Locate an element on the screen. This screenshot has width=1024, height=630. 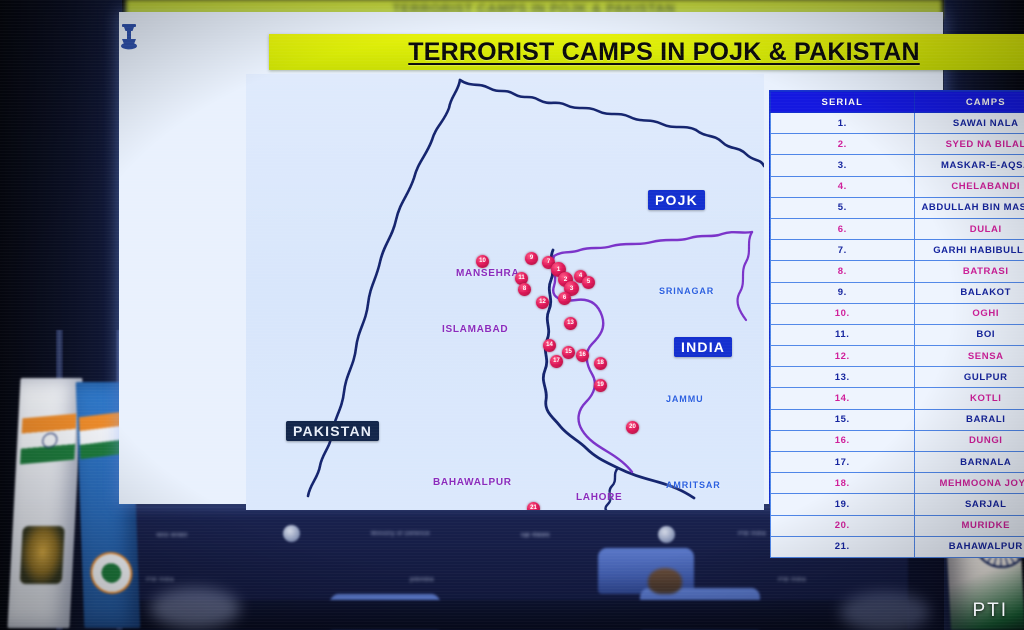
indian-navy-ensign-flag is located at coordinates (45, 503).